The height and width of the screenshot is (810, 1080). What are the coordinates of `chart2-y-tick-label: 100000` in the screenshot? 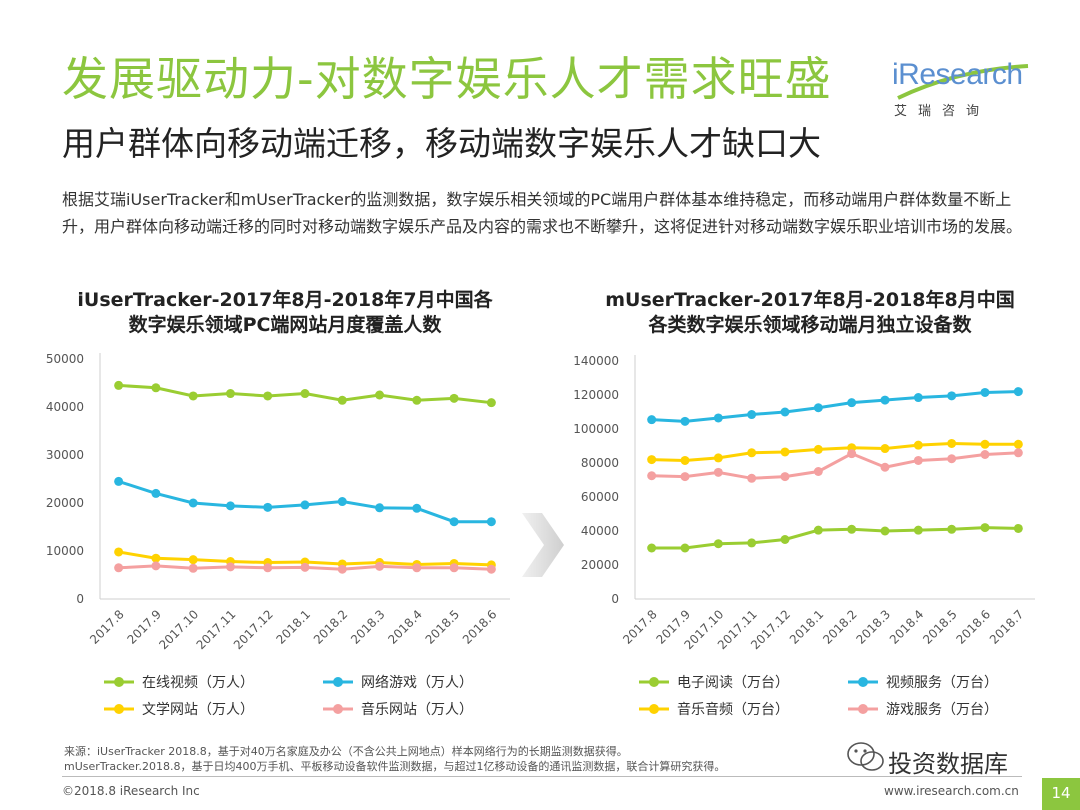 It's located at (596, 429).